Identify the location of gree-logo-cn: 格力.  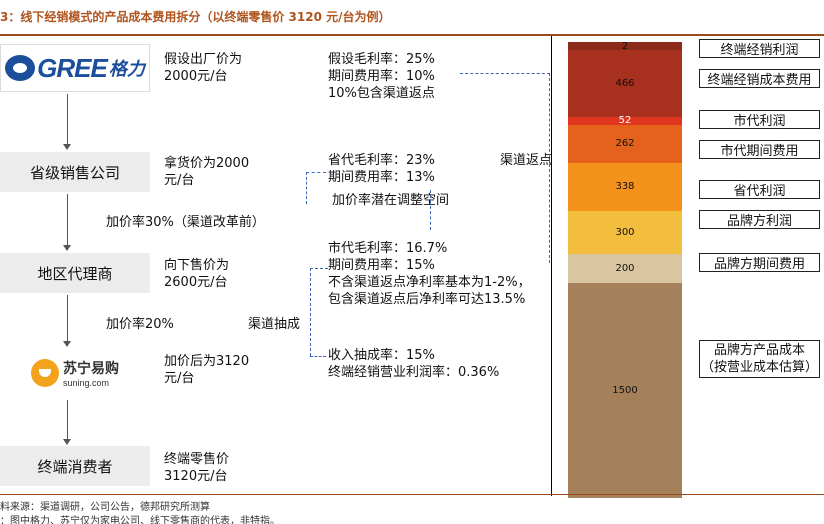
(126, 69).